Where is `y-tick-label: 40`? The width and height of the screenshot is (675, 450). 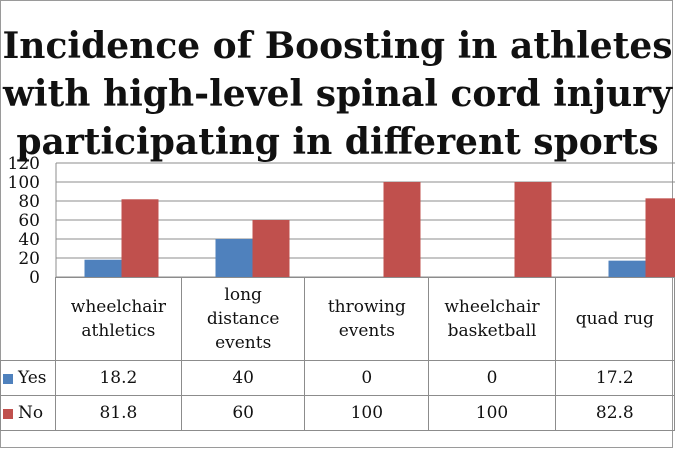 y-tick-label: 40 is located at coordinates (29, 240).